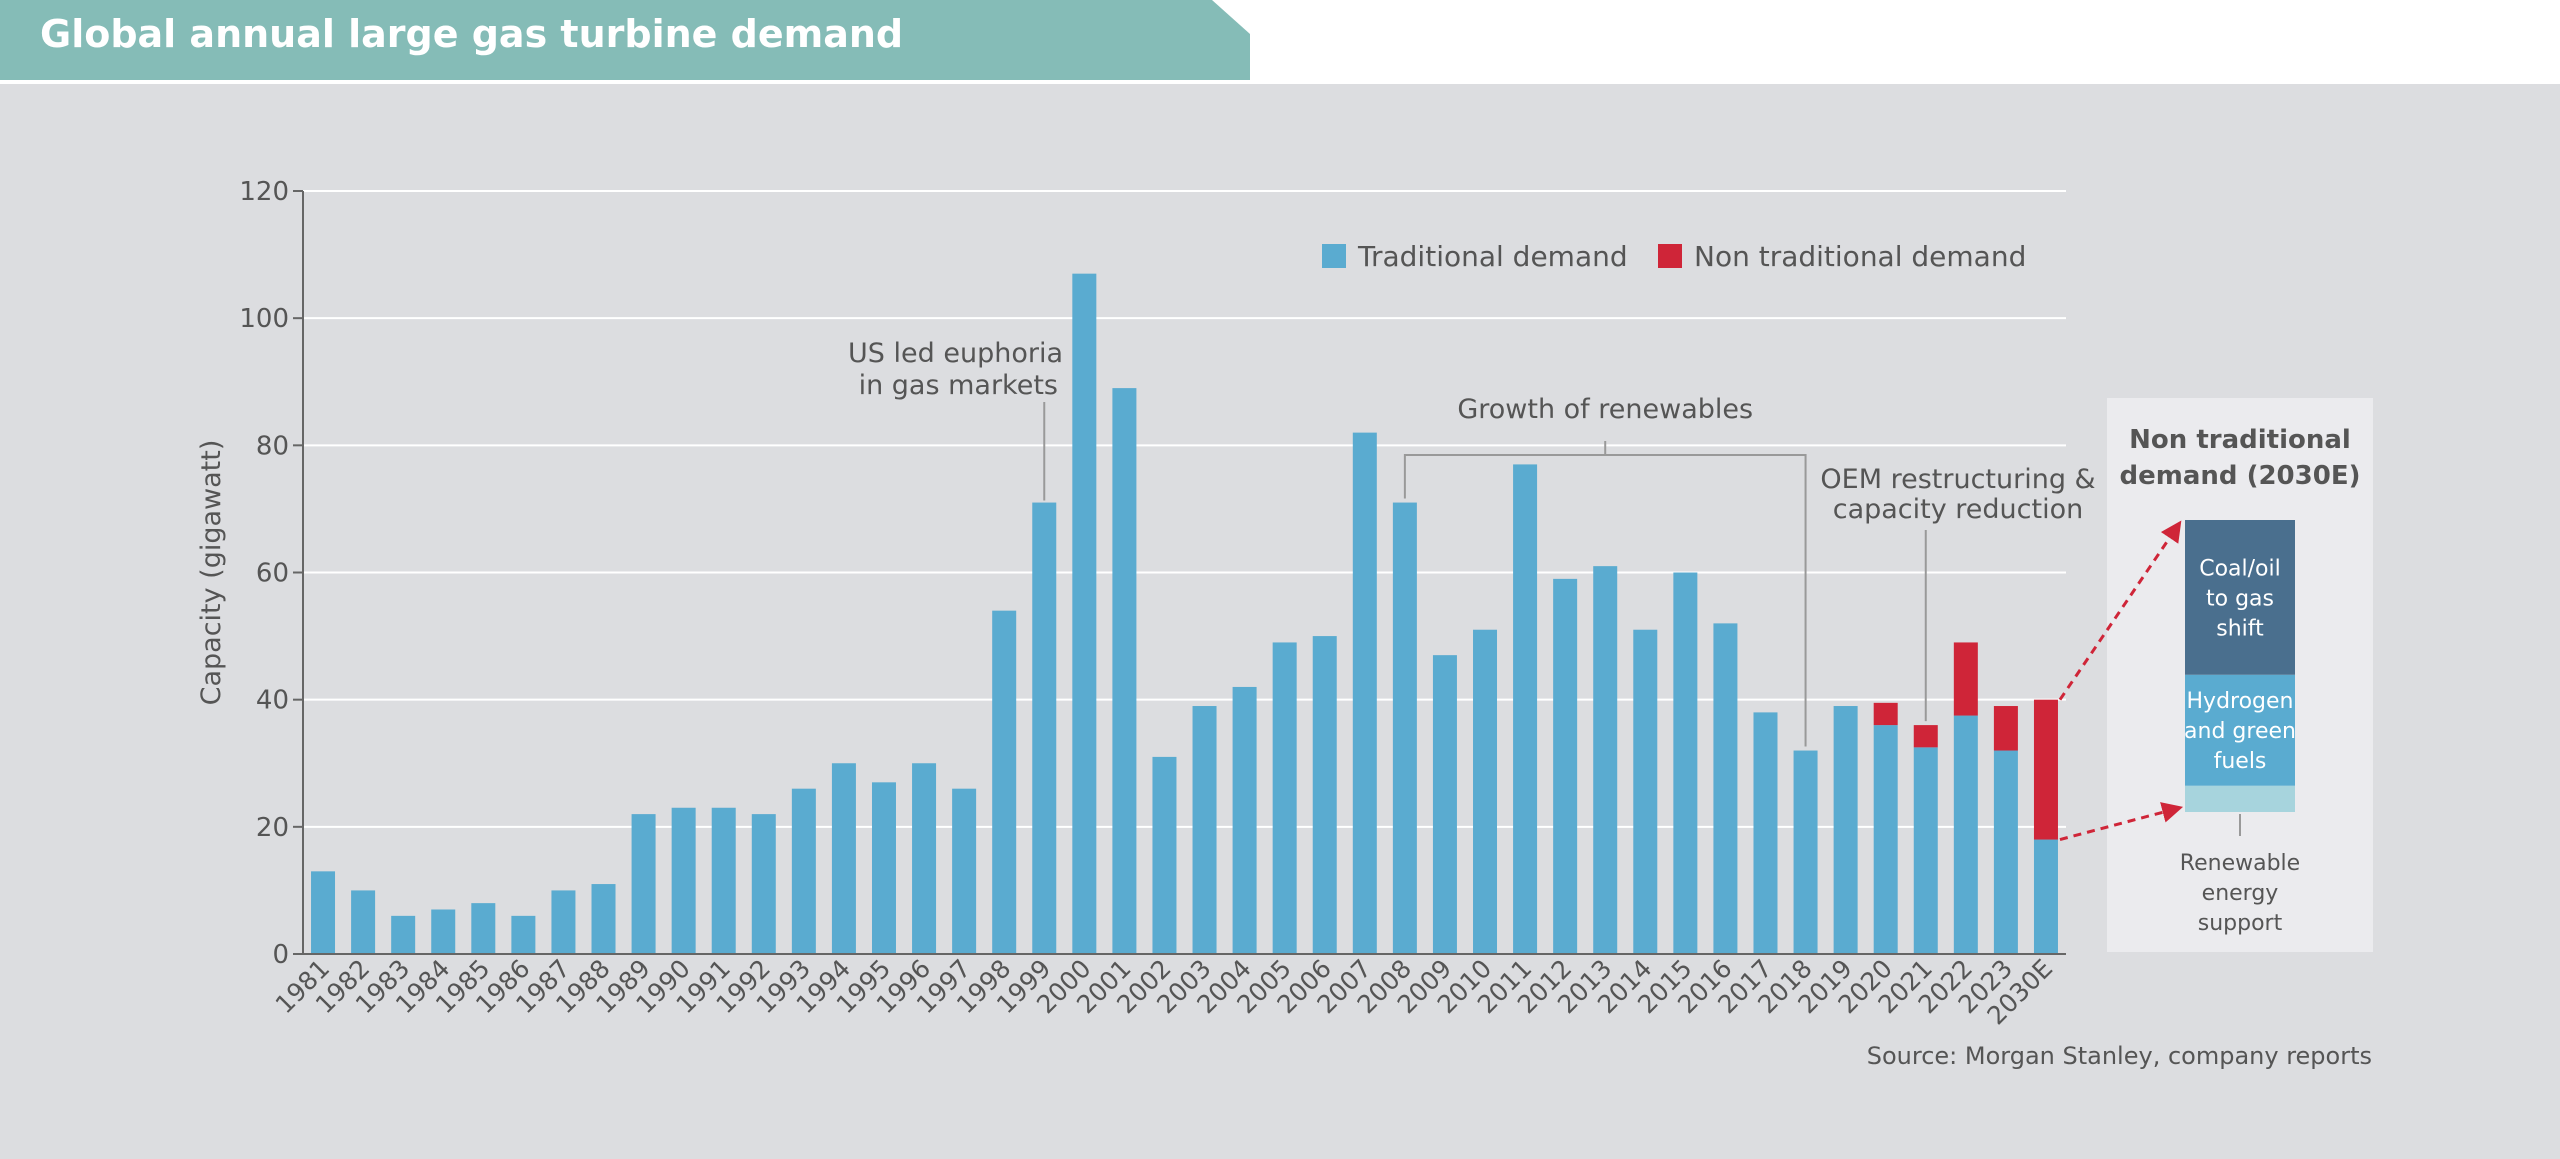 This screenshot has height=1159, width=2560. Describe the element at coordinates (211, 573) in the screenshot. I see `y-axis-label: Capacity (gigawatt)` at that location.